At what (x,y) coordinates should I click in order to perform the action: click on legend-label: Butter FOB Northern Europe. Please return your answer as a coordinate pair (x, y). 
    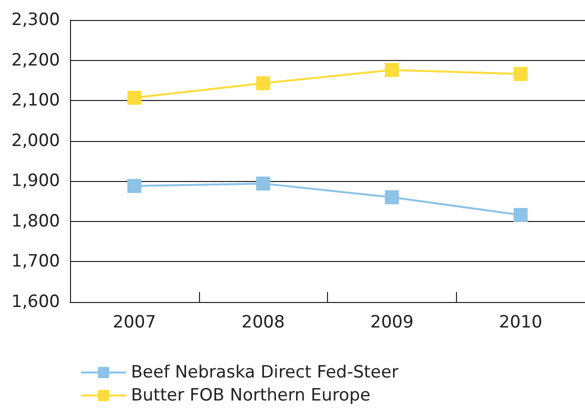
    Looking at the image, I should click on (251, 396).